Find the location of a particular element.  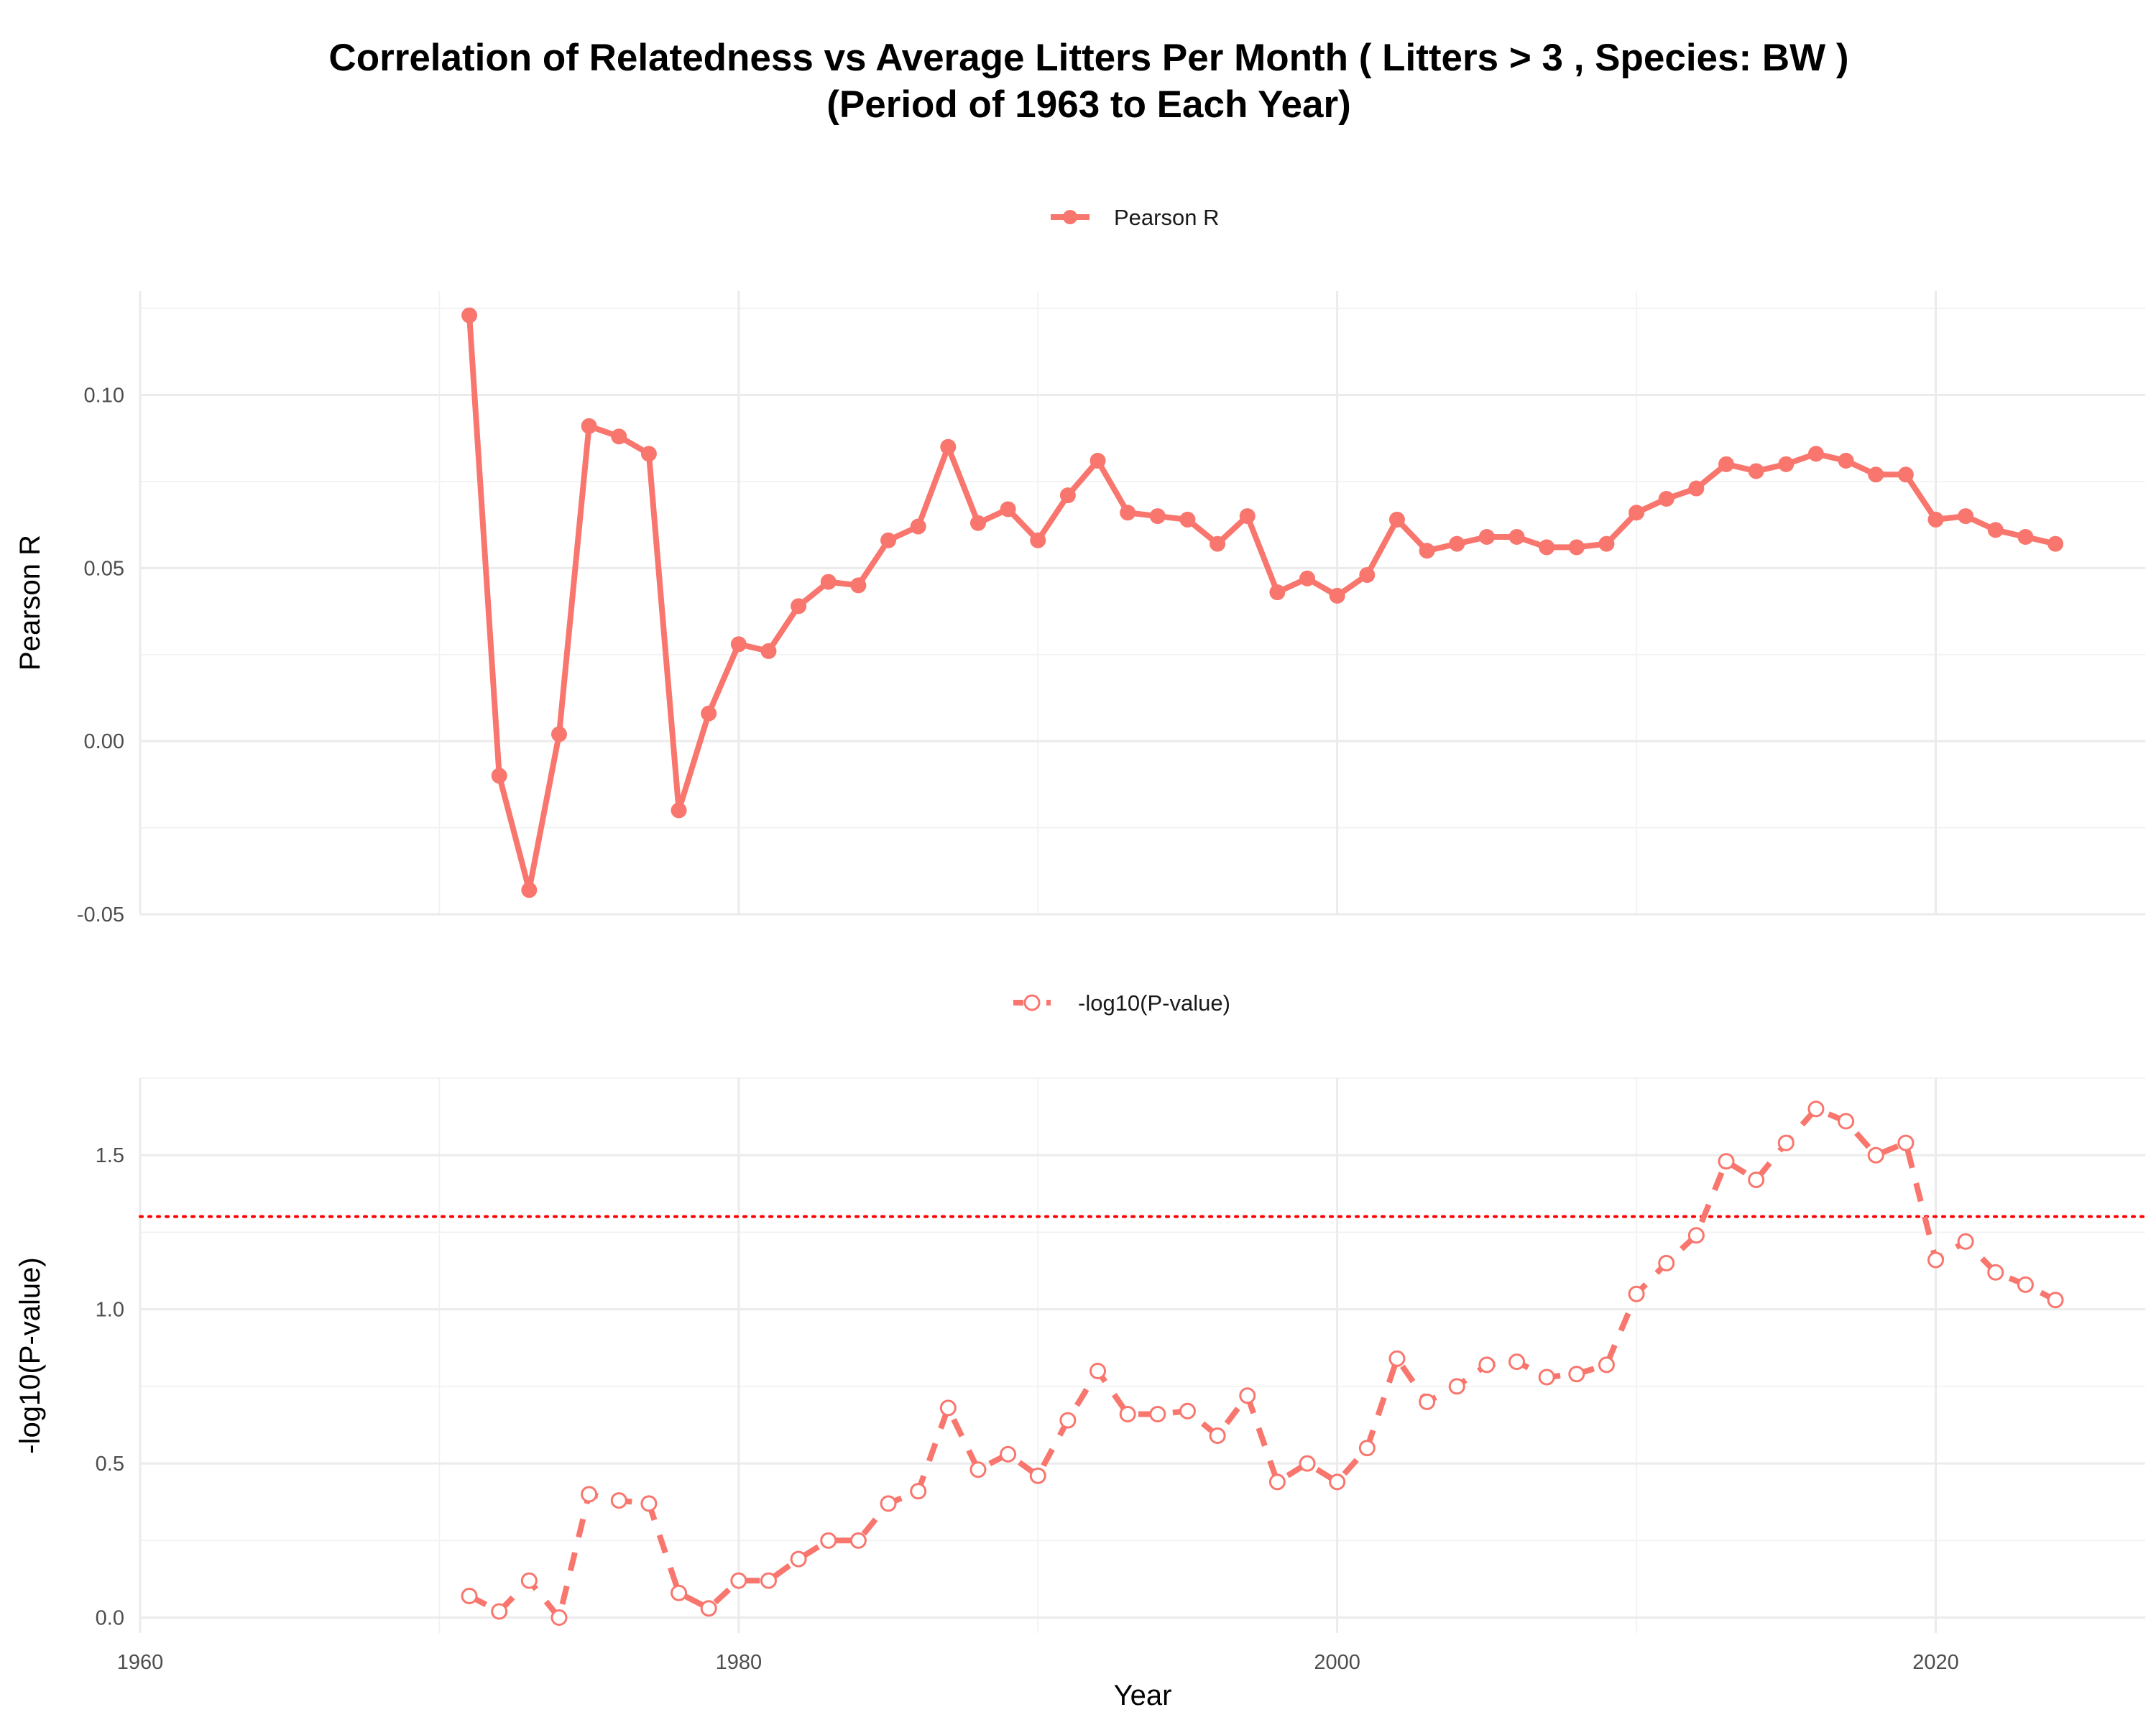

x-tick-label: 1980 is located at coordinates (739, 1662).